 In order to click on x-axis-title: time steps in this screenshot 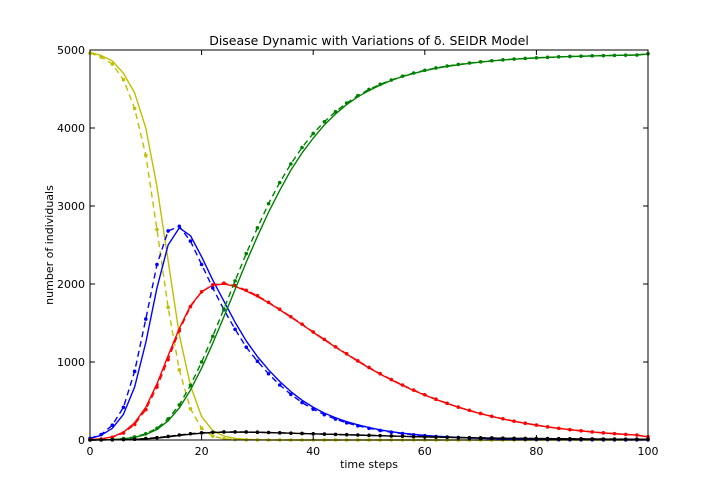, I will do `click(369, 464)`.